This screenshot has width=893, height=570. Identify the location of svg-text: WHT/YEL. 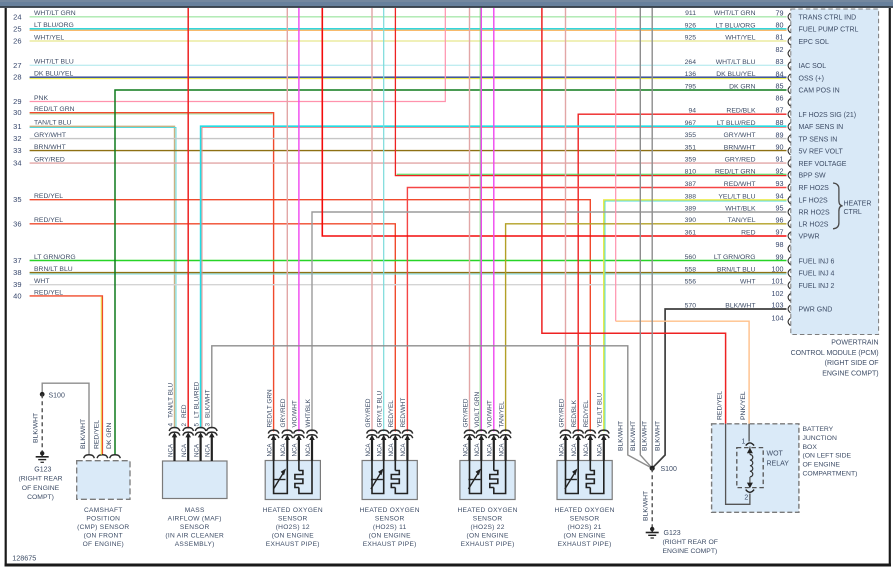
(49, 37).